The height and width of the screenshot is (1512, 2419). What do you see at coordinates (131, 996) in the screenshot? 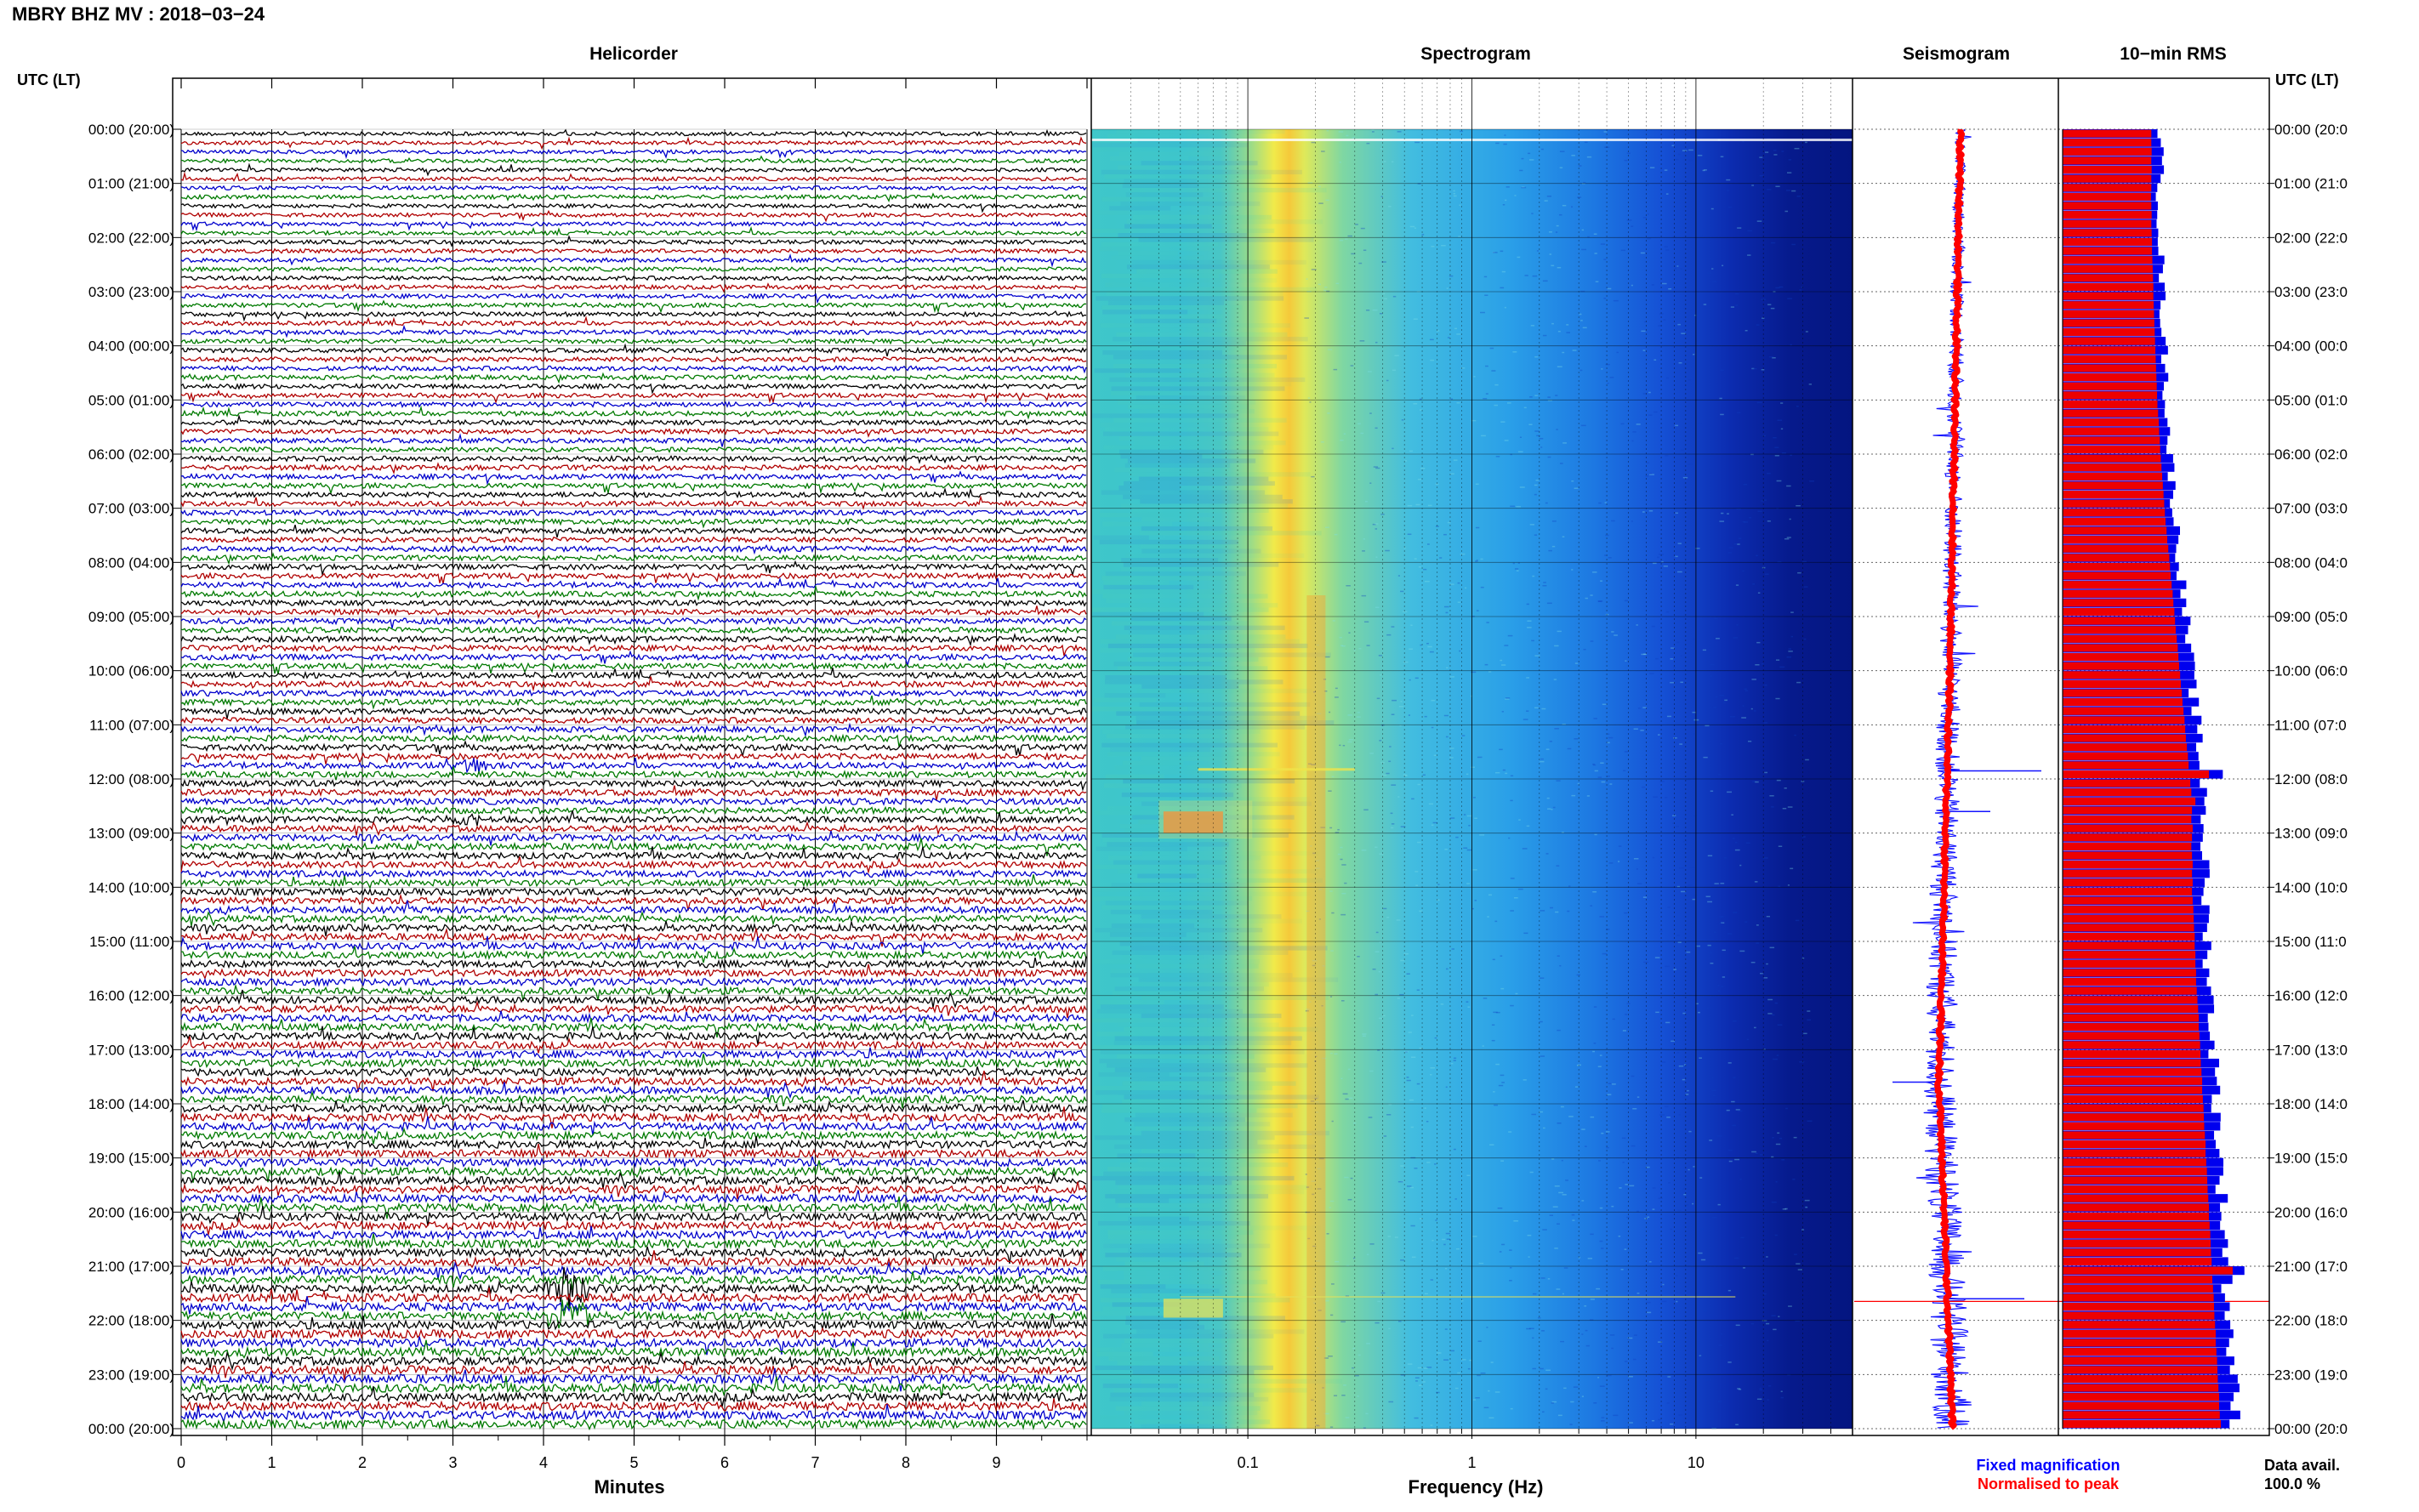
I see `left-time-label: 16:00 (12:00)` at bounding box center [131, 996].